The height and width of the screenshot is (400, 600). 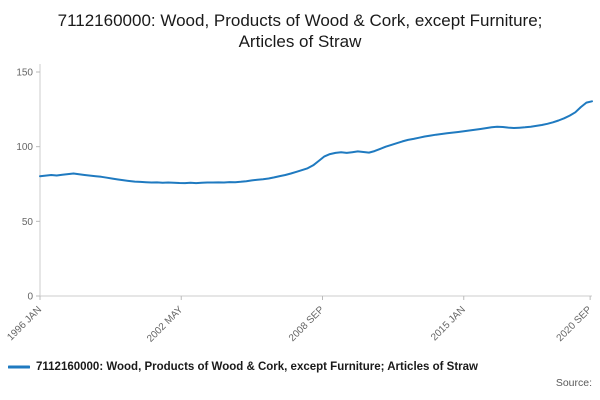 I want to click on legend-line-swatch, so click(x=19, y=367).